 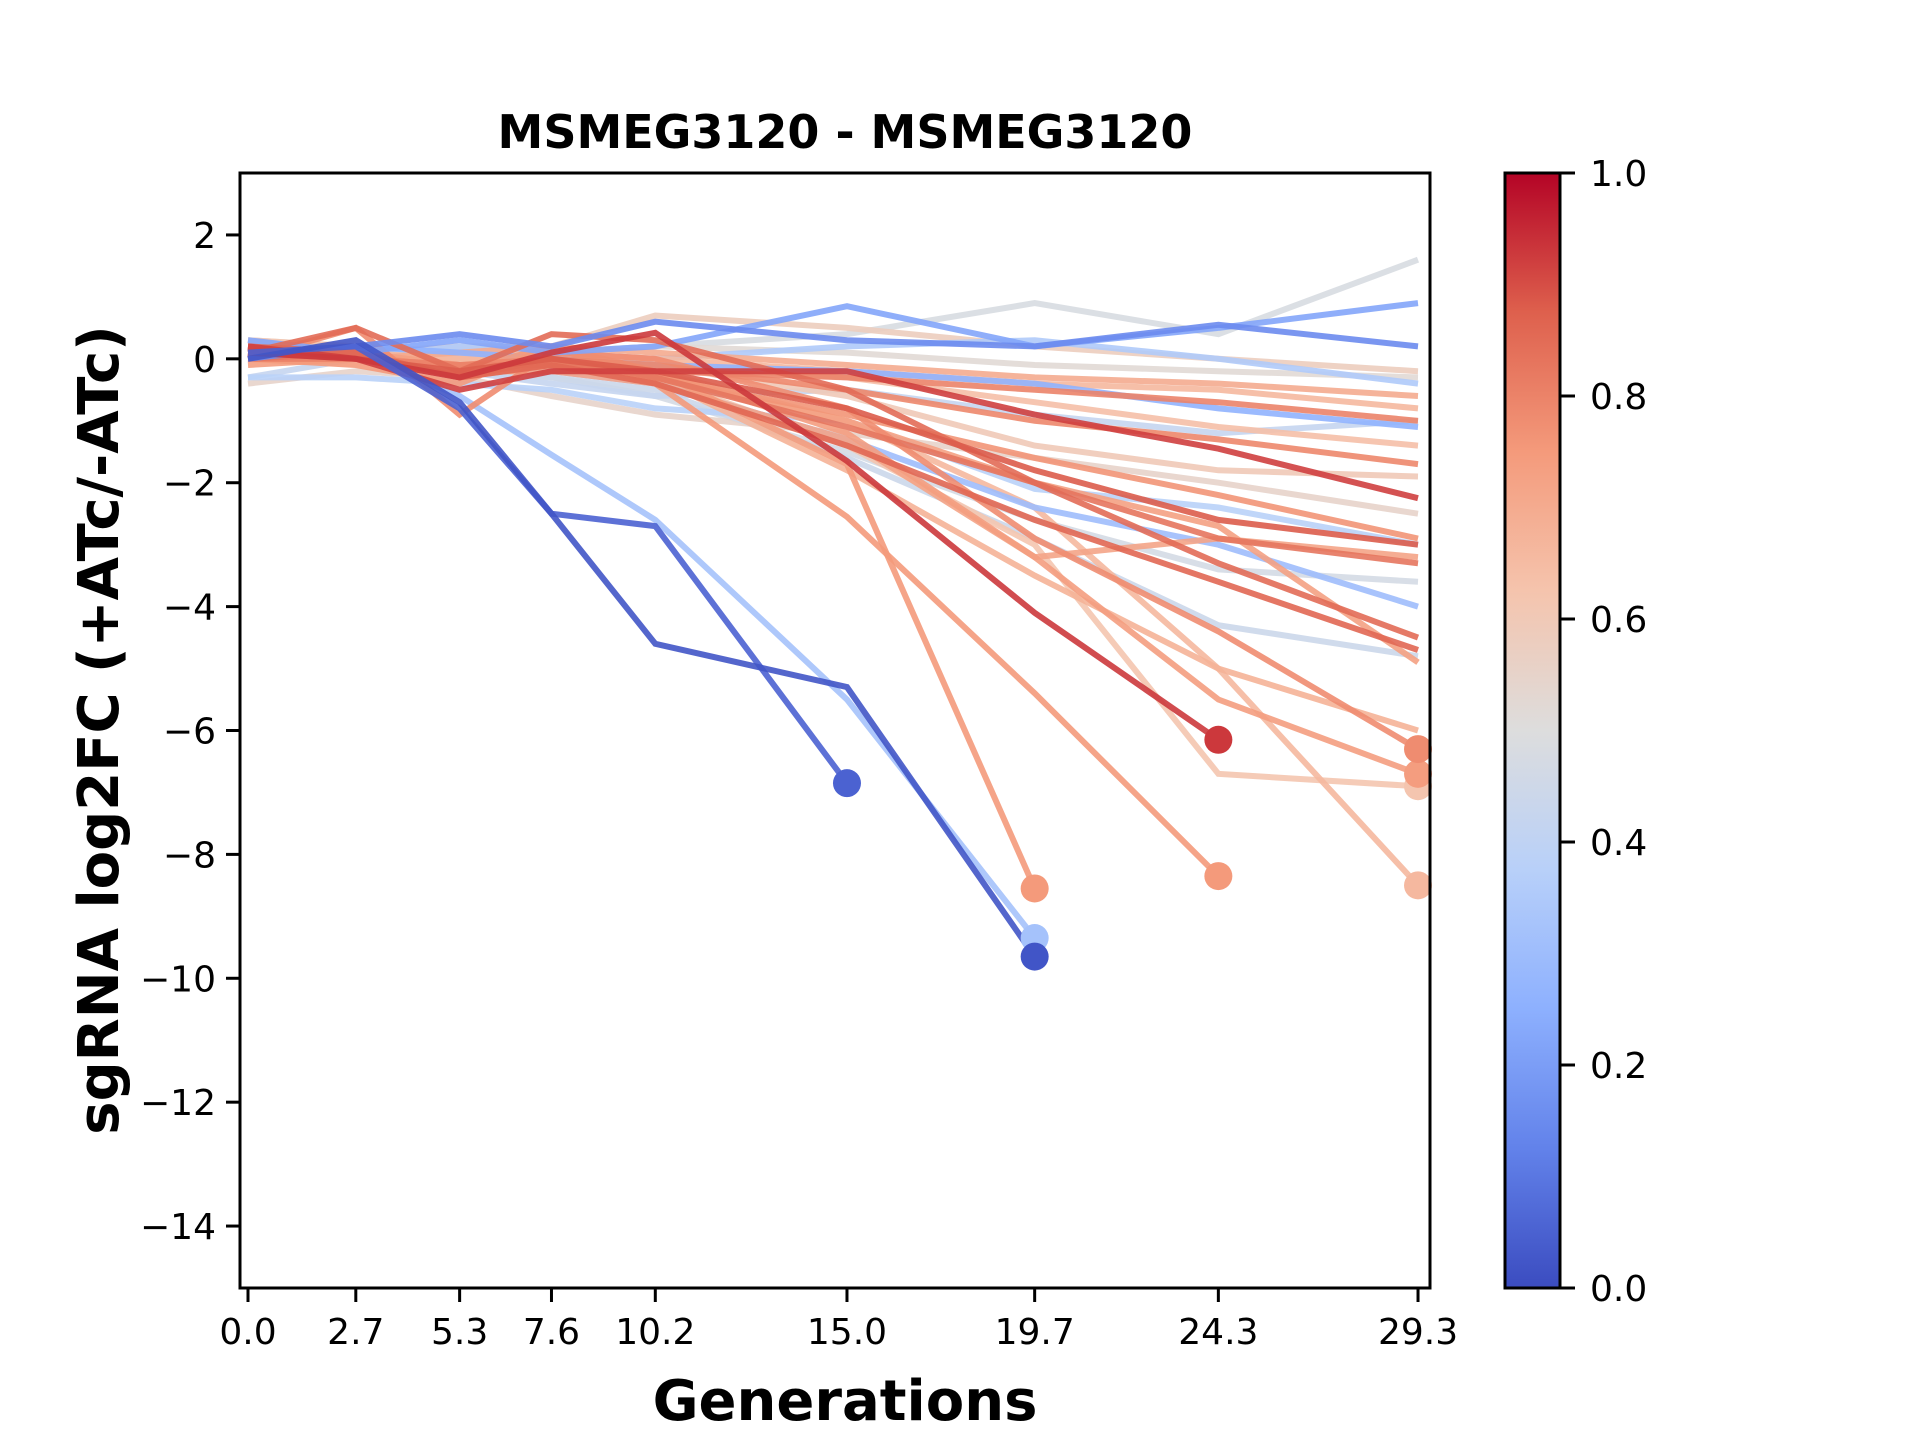 What do you see at coordinates (845, 1401) in the screenshot?
I see `x-axis-label: Generations` at bounding box center [845, 1401].